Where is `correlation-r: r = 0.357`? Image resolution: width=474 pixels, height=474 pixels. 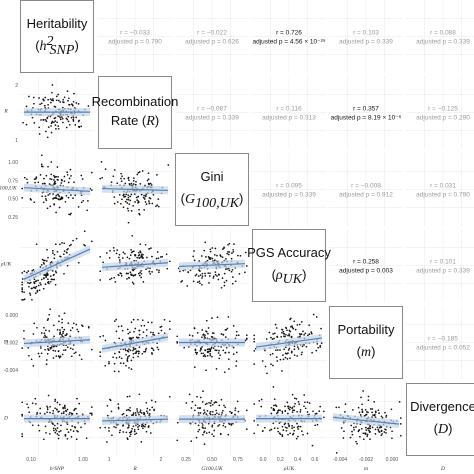
correlation-r: r = 0.357 is located at coordinates (366, 109).